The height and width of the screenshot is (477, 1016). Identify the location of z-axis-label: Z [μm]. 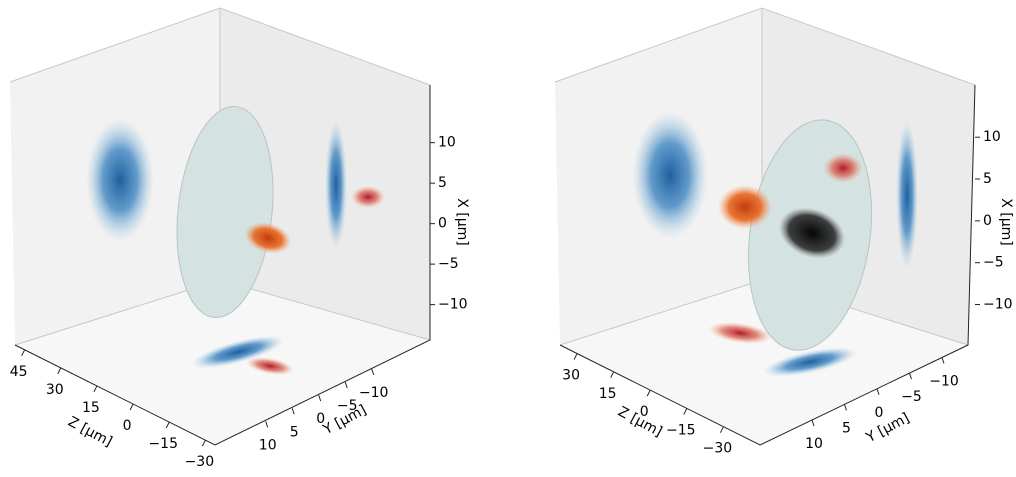
(89, 432).